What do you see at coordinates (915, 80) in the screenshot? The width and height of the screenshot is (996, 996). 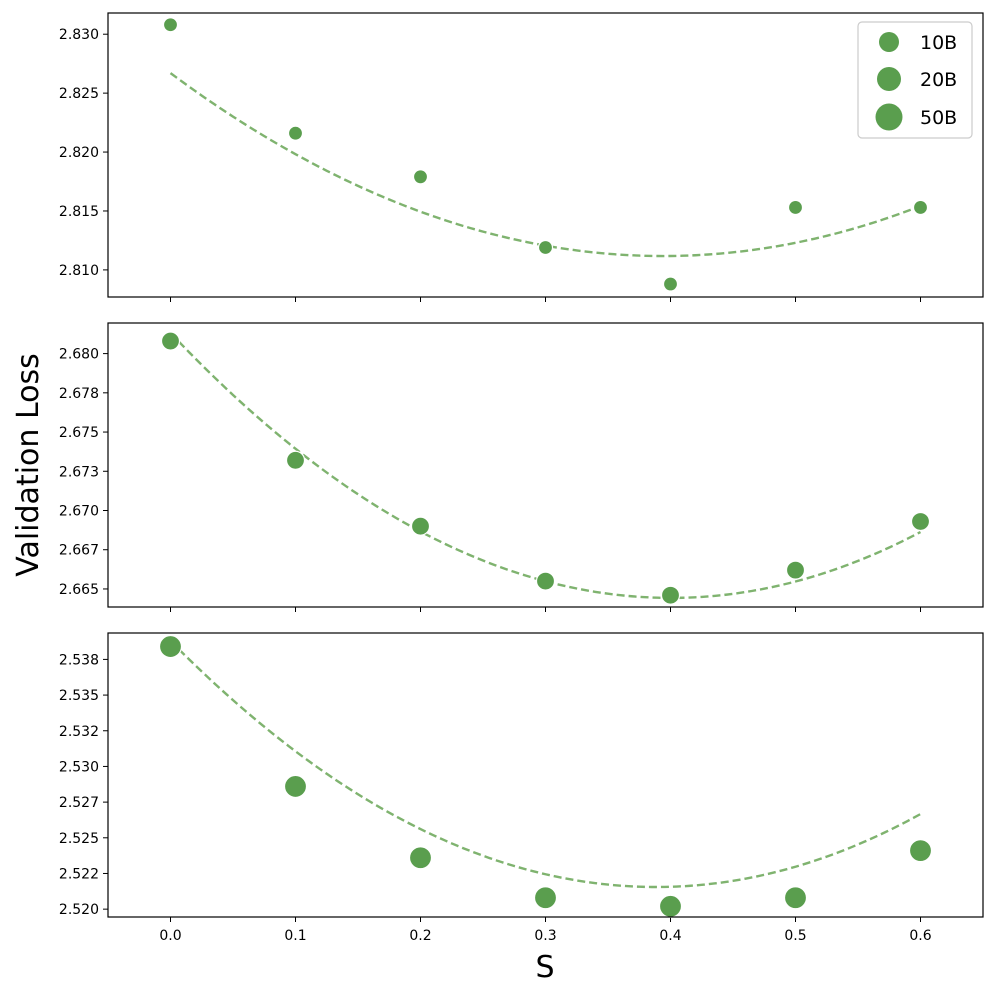 I see `legend: 10B 20B 50B` at bounding box center [915, 80].